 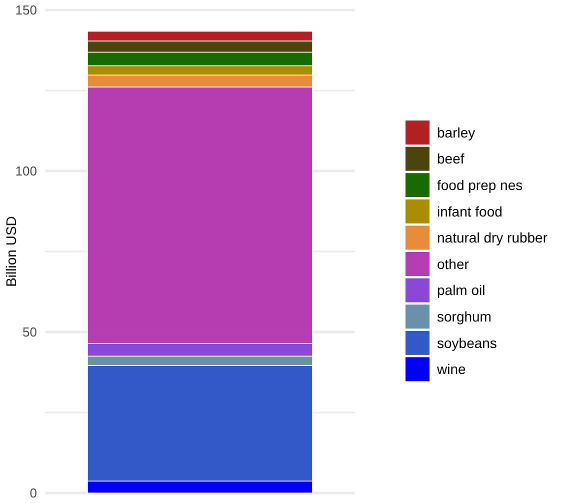 What do you see at coordinates (469, 211) in the screenshot?
I see `legend-label: infant food` at bounding box center [469, 211].